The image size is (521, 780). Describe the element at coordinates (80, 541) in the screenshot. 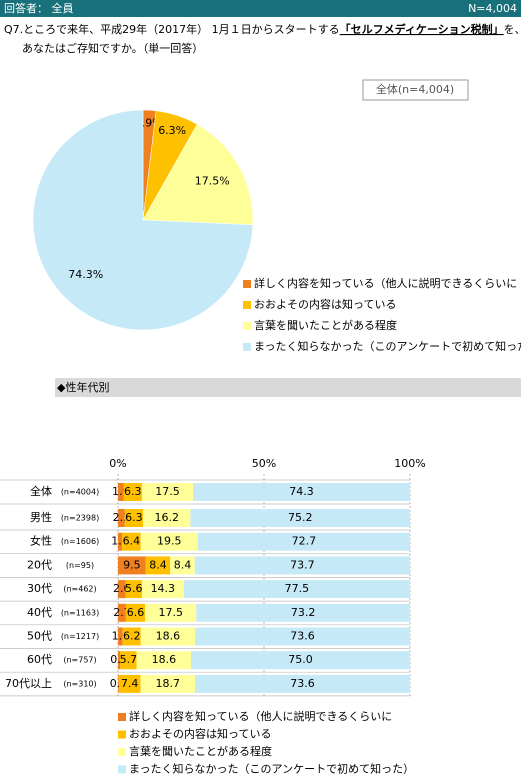

I see `row-count: (n=1606)` at that location.